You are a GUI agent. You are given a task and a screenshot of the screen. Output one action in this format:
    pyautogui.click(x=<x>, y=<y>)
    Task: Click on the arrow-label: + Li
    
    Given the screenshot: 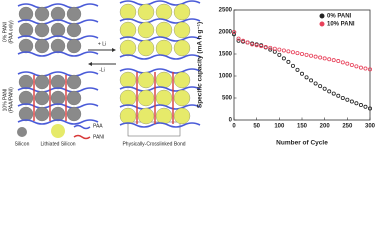 What is the action you would take?
    pyautogui.click(x=102, y=44)
    